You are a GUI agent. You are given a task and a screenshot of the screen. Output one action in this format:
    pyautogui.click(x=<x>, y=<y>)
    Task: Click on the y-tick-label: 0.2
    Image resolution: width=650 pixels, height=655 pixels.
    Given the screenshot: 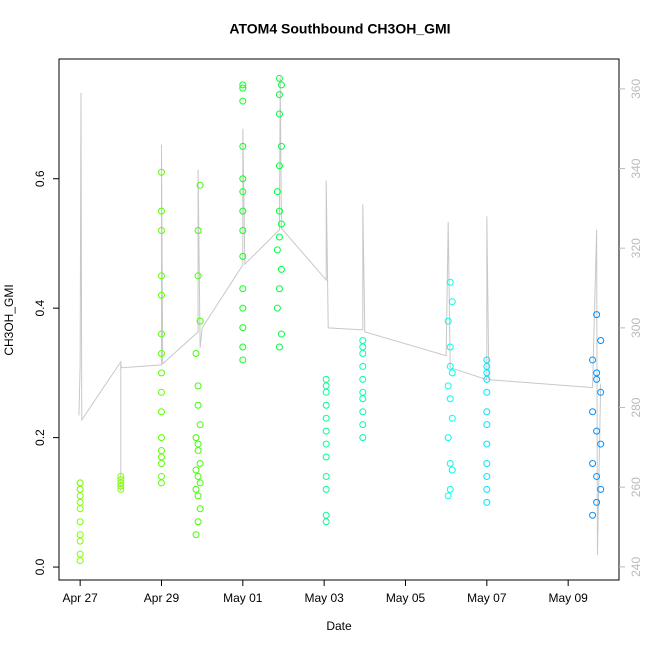 What is the action you would take?
    pyautogui.click(x=40, y=437)
    